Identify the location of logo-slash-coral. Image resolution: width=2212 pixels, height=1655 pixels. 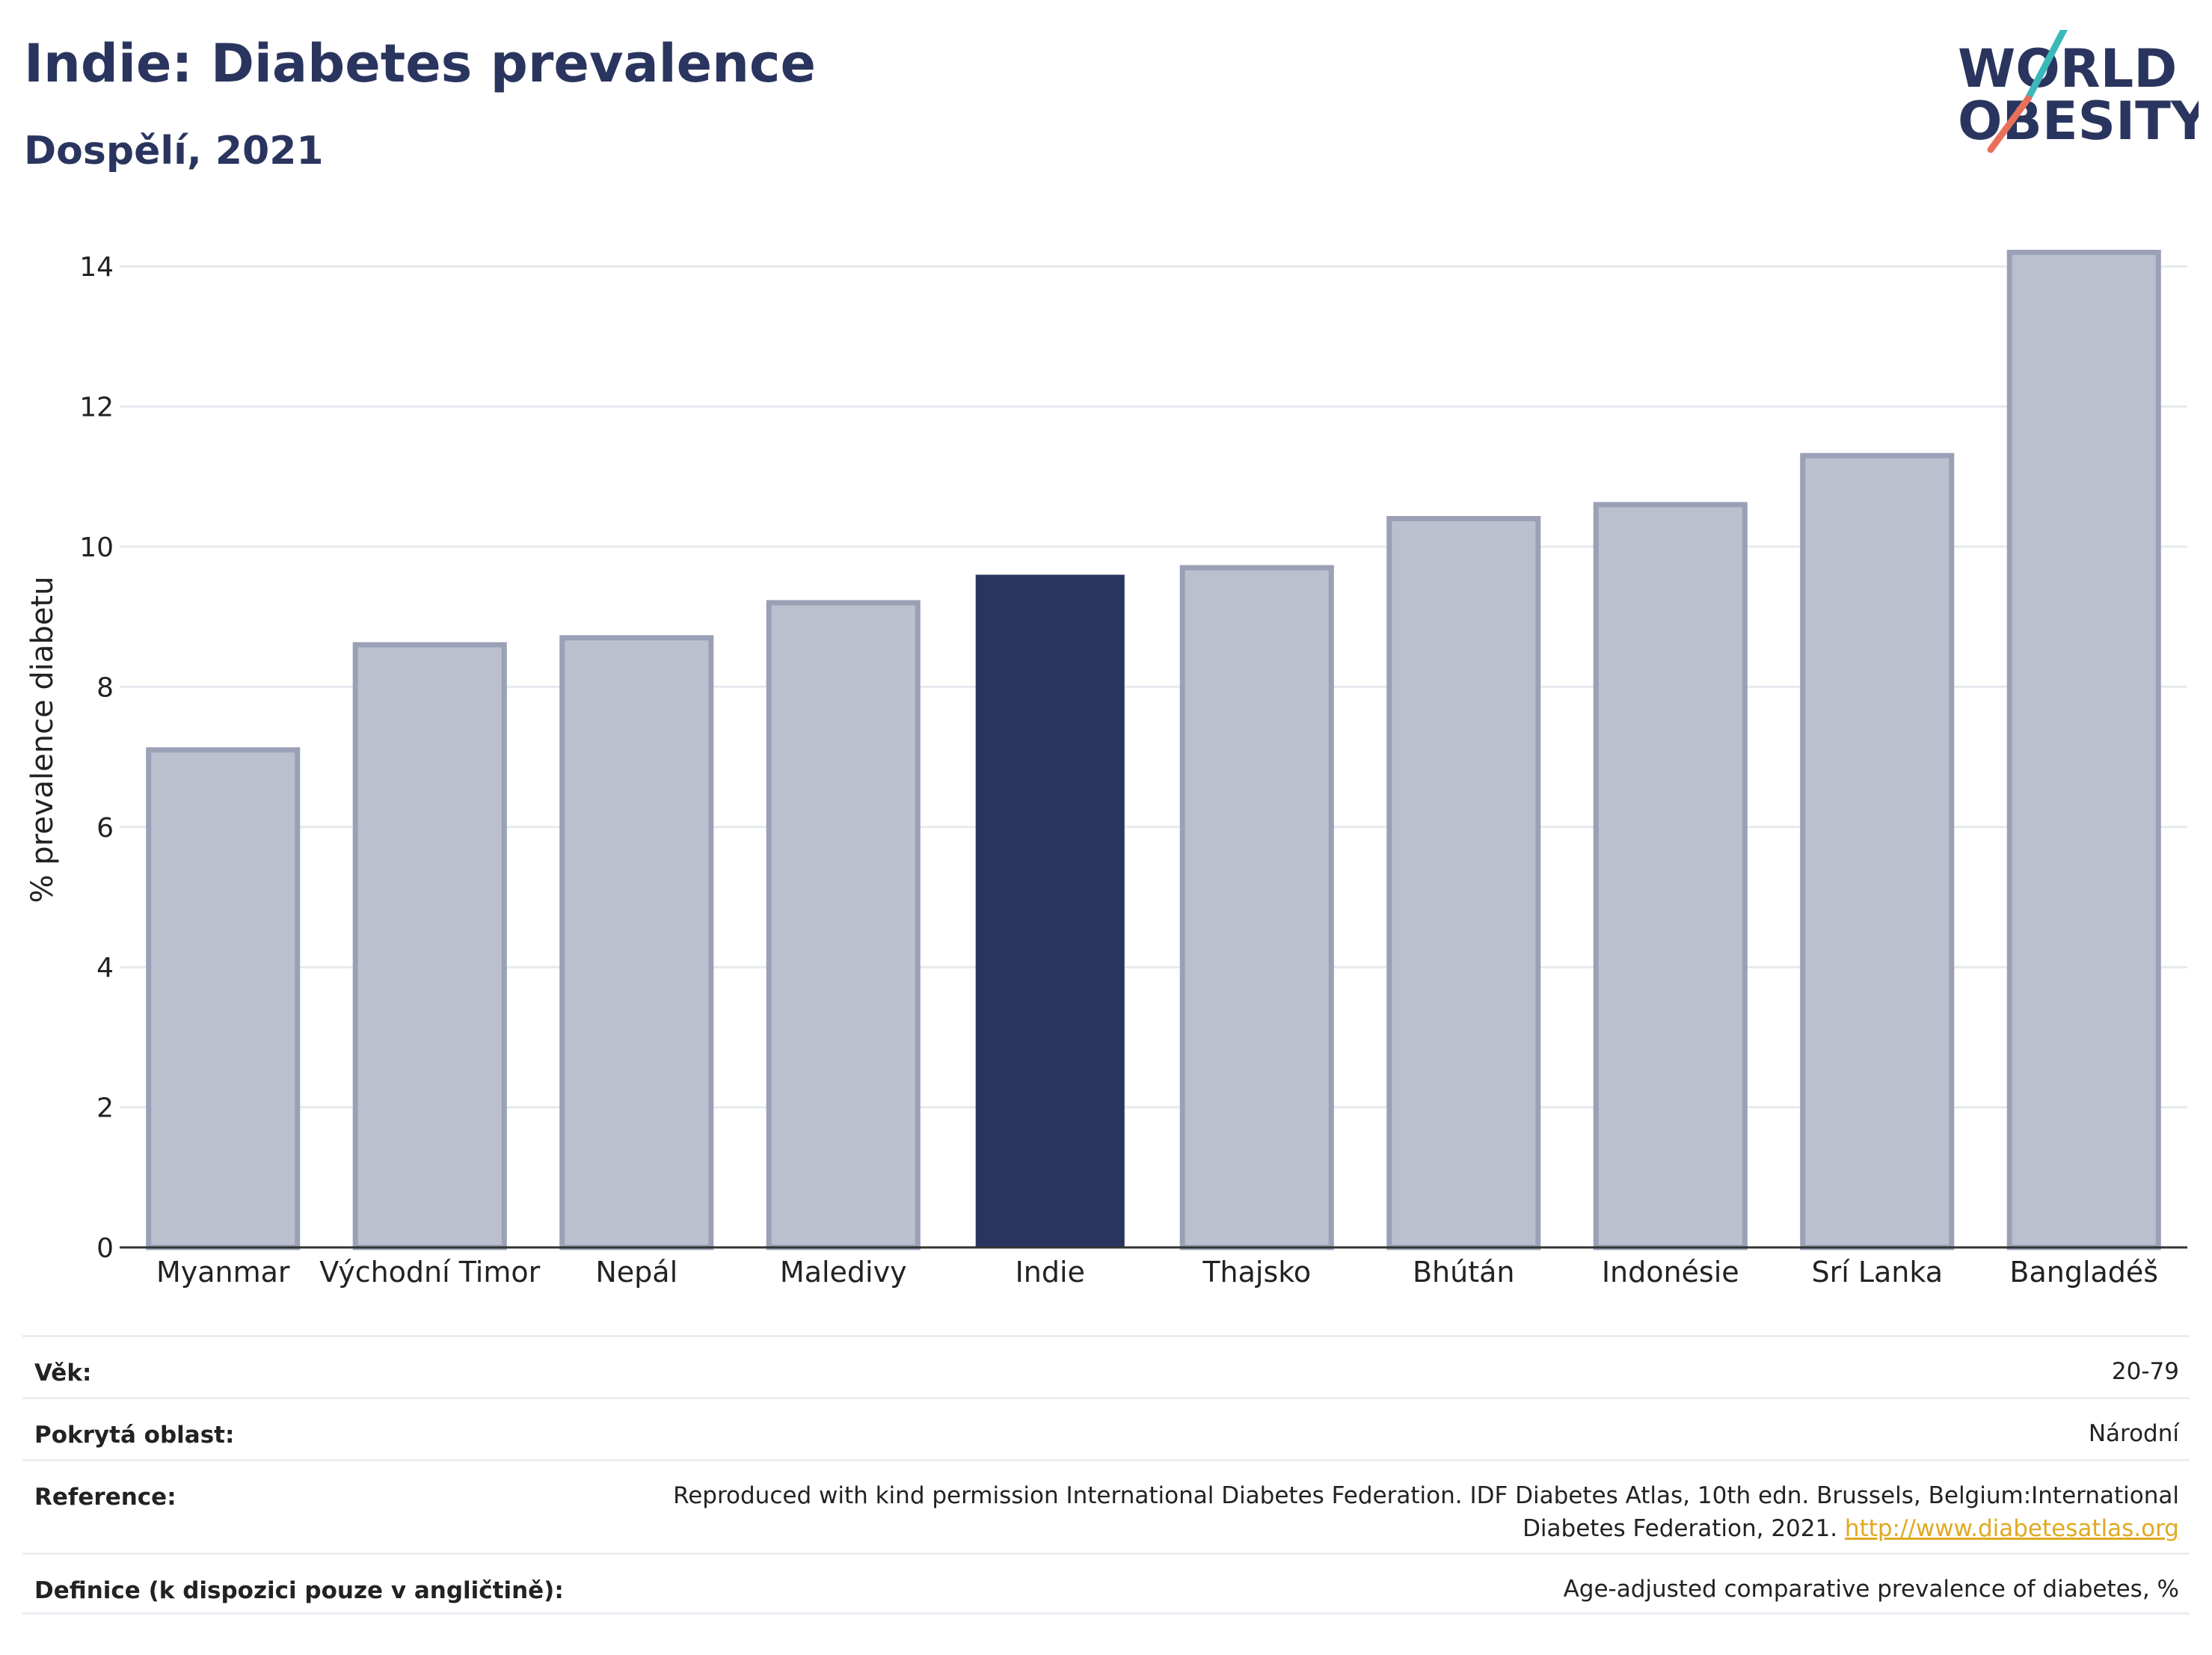
(2009, 124).